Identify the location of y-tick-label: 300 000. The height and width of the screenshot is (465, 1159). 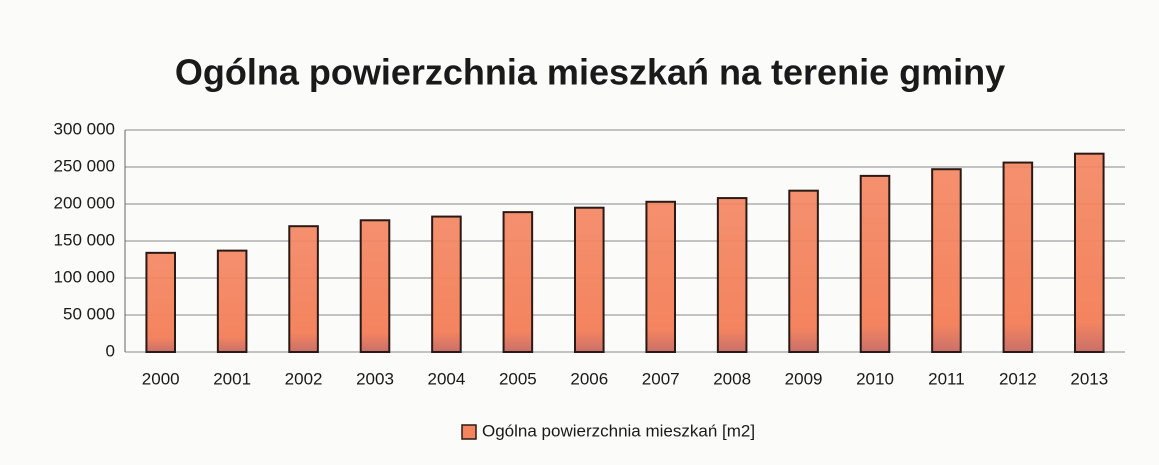
(84, 128).